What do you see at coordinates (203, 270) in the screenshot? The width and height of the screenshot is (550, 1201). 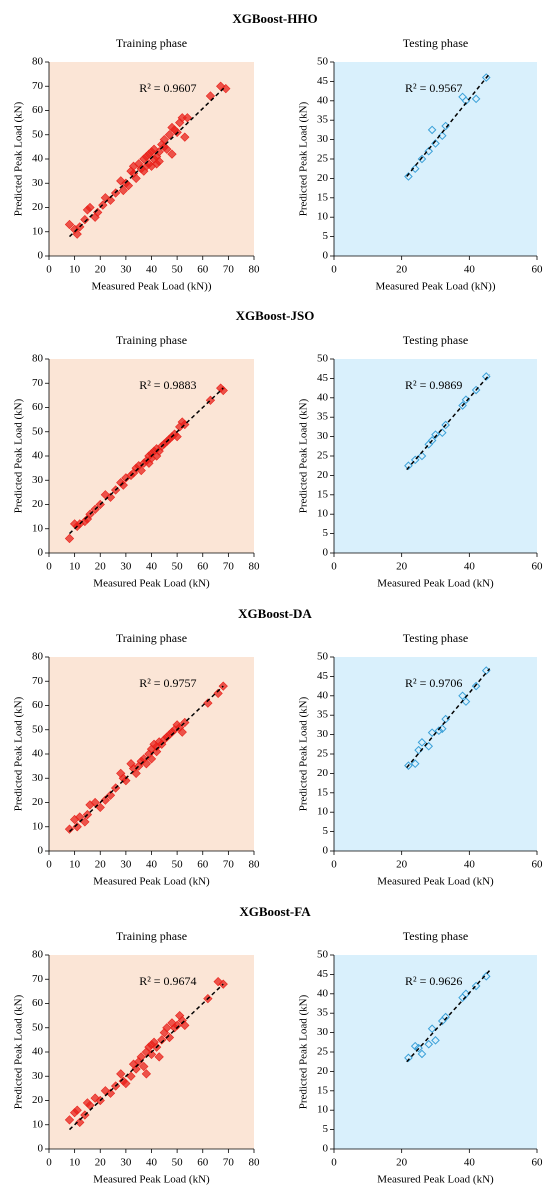 I see `x-tick-label: 60` at bounding box center [203, 270].